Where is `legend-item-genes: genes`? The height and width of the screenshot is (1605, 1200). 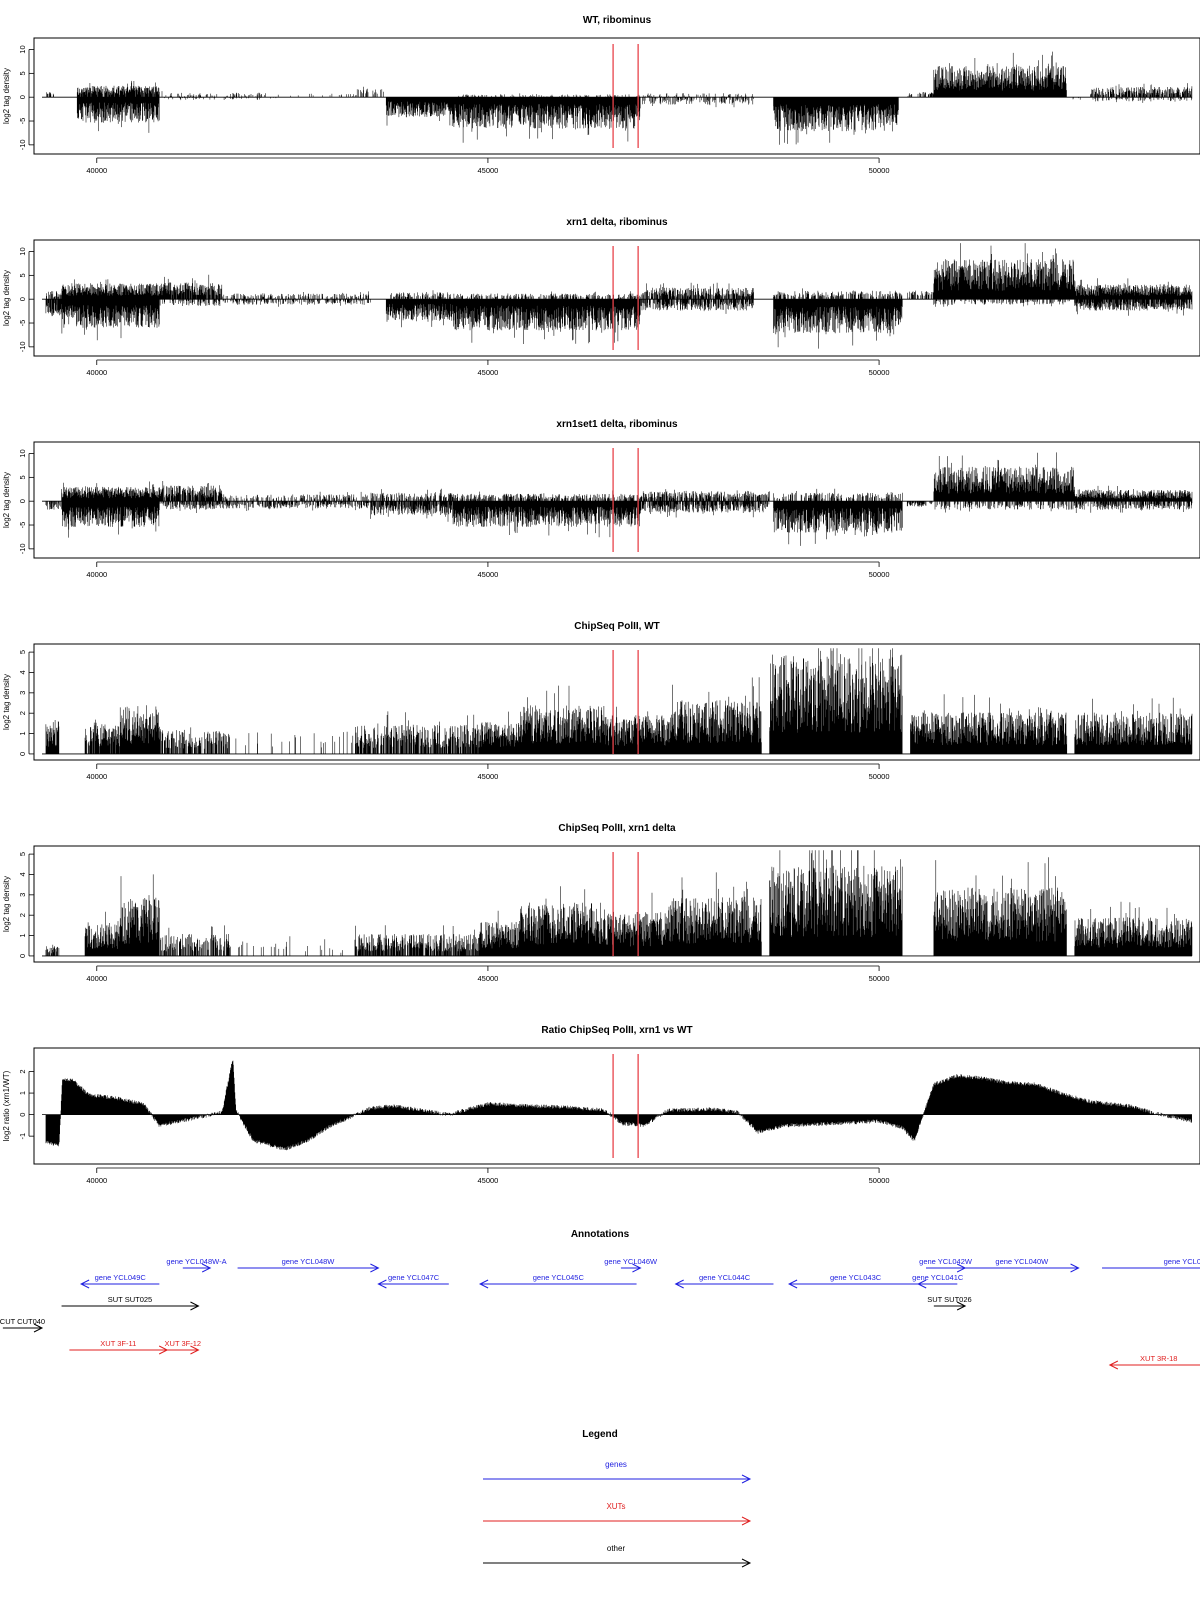 legend-item-genes: genes is located at coordinates (617, 1472).